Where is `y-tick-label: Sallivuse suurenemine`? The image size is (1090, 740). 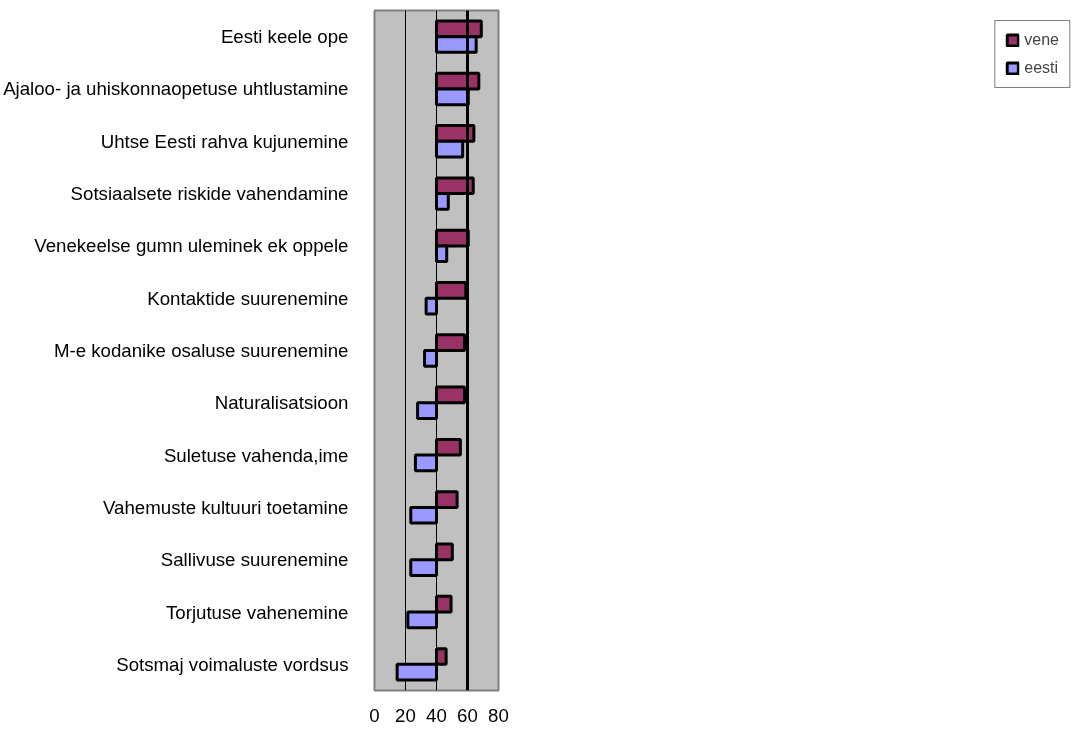 y-tick-label: Sallivuse suurenemine is located at coordinates (254, 560).